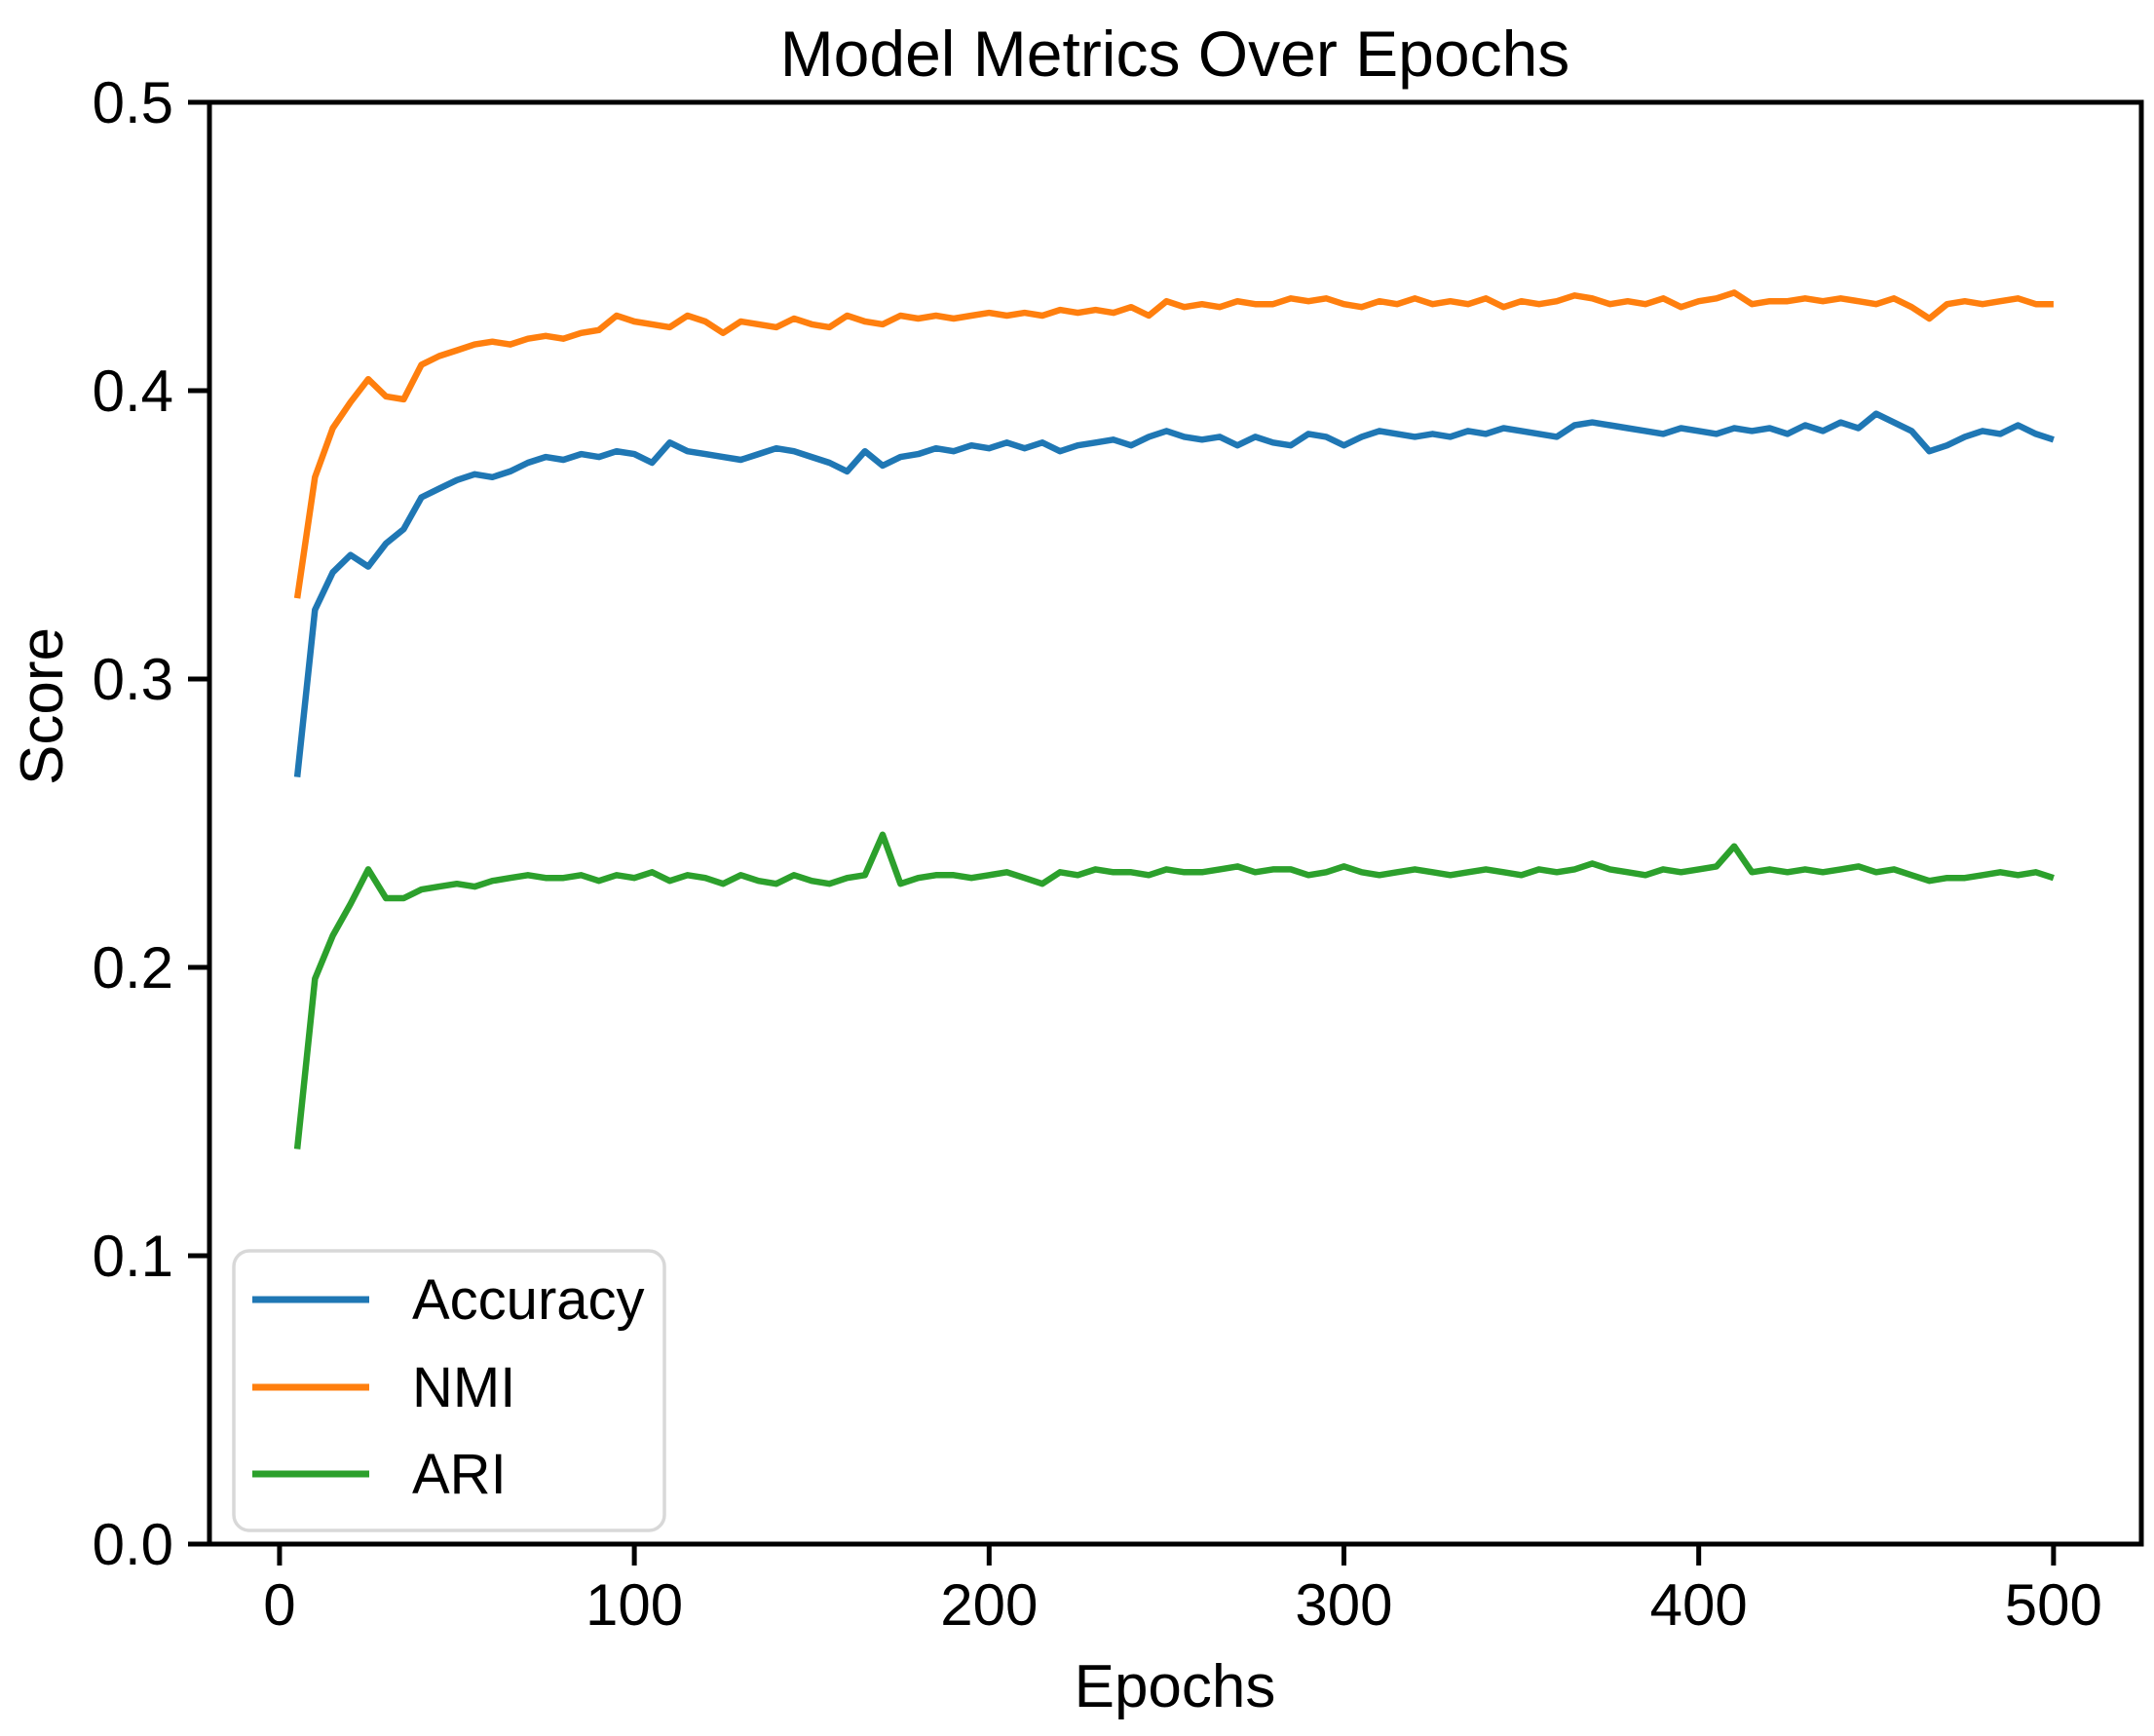  What do you see at coordinates (133, 967) in the screenshot?
I see `y-tick-label: 0.2` at bounding box center [133, 967].